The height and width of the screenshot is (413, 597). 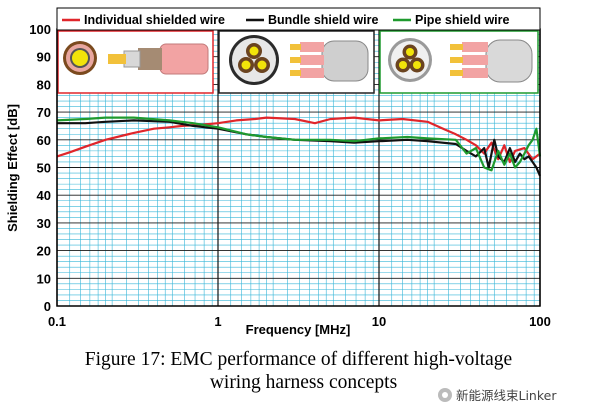 What do you see at coordinates (44, 112) in the screenshot?
I see `y-tick-label: 70` at bounding box center [44, 112].